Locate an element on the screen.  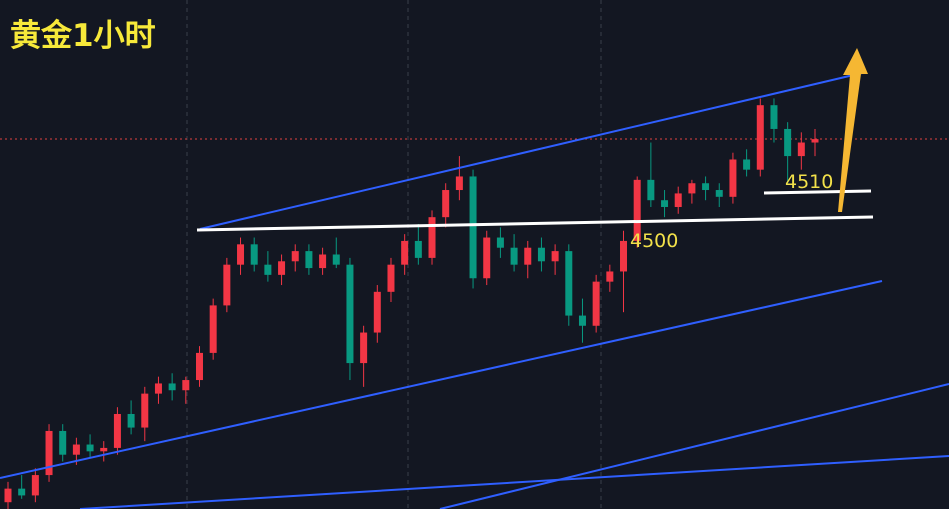
annotation: 4500 is located at coordinates (654, 241).